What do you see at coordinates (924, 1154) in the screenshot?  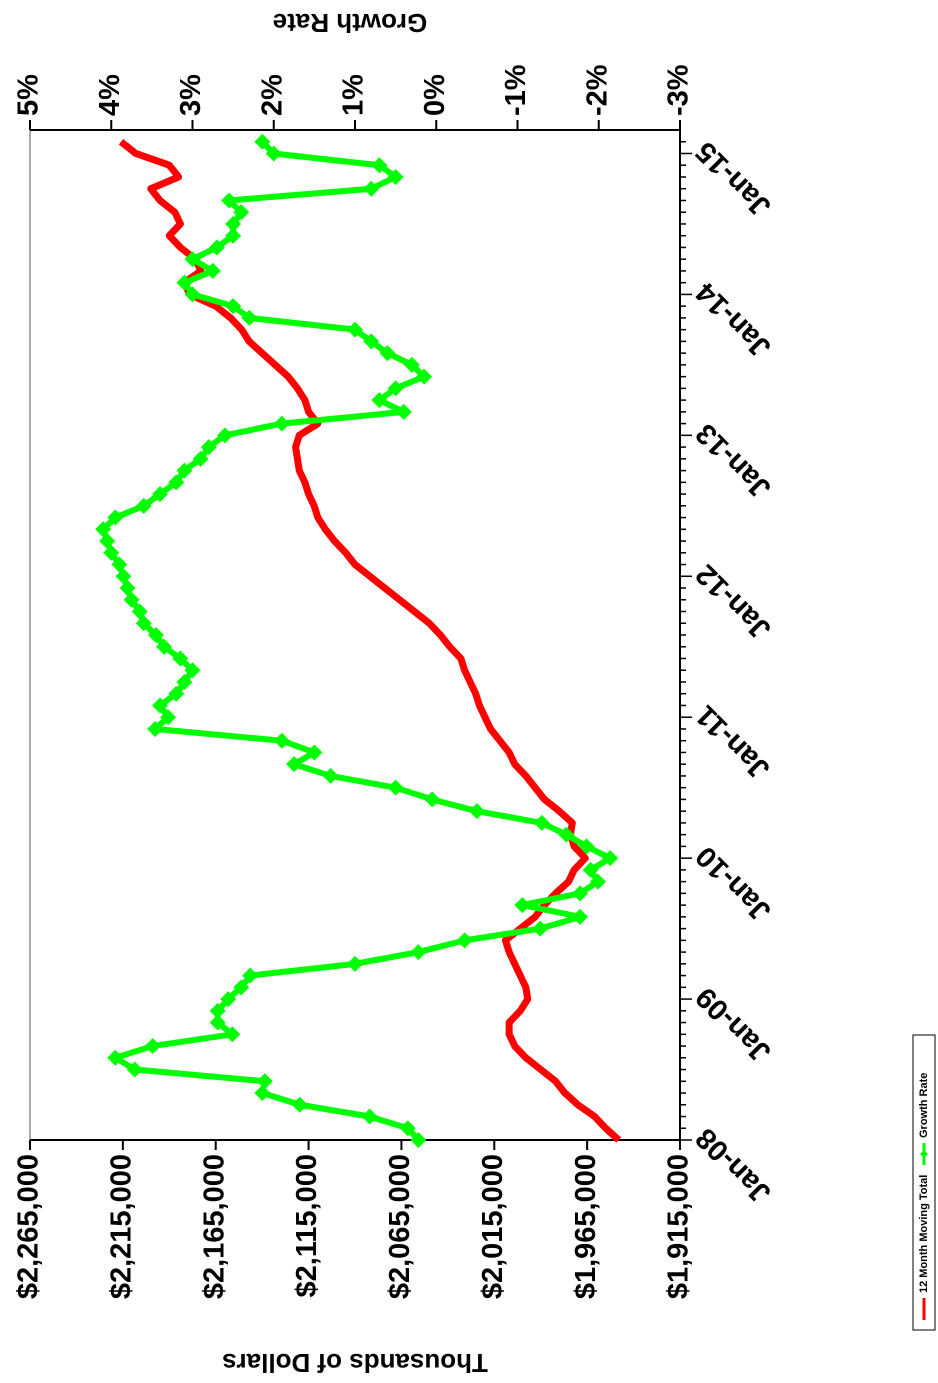 I see `legend-marker` at bounding box center [924, 1154].